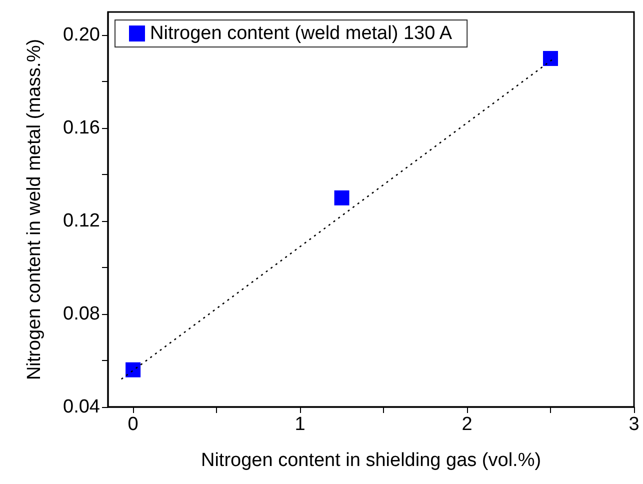 Image resolution: width=643 pixels, height=484 pixels. Describe the element at coordinates (81, 407) in the screenshot. I see `y-tick-label: 0.04` at that location.